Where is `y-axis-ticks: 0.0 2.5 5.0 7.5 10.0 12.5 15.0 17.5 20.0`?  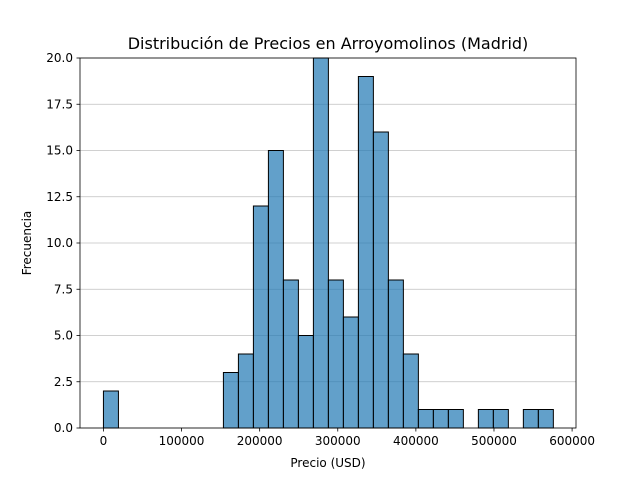 y-axis-ticks: 0.0 2.5 5.0 7.5 10.0 12.5 15.0 17.5 20.0 is located at coordinates (63, 243).